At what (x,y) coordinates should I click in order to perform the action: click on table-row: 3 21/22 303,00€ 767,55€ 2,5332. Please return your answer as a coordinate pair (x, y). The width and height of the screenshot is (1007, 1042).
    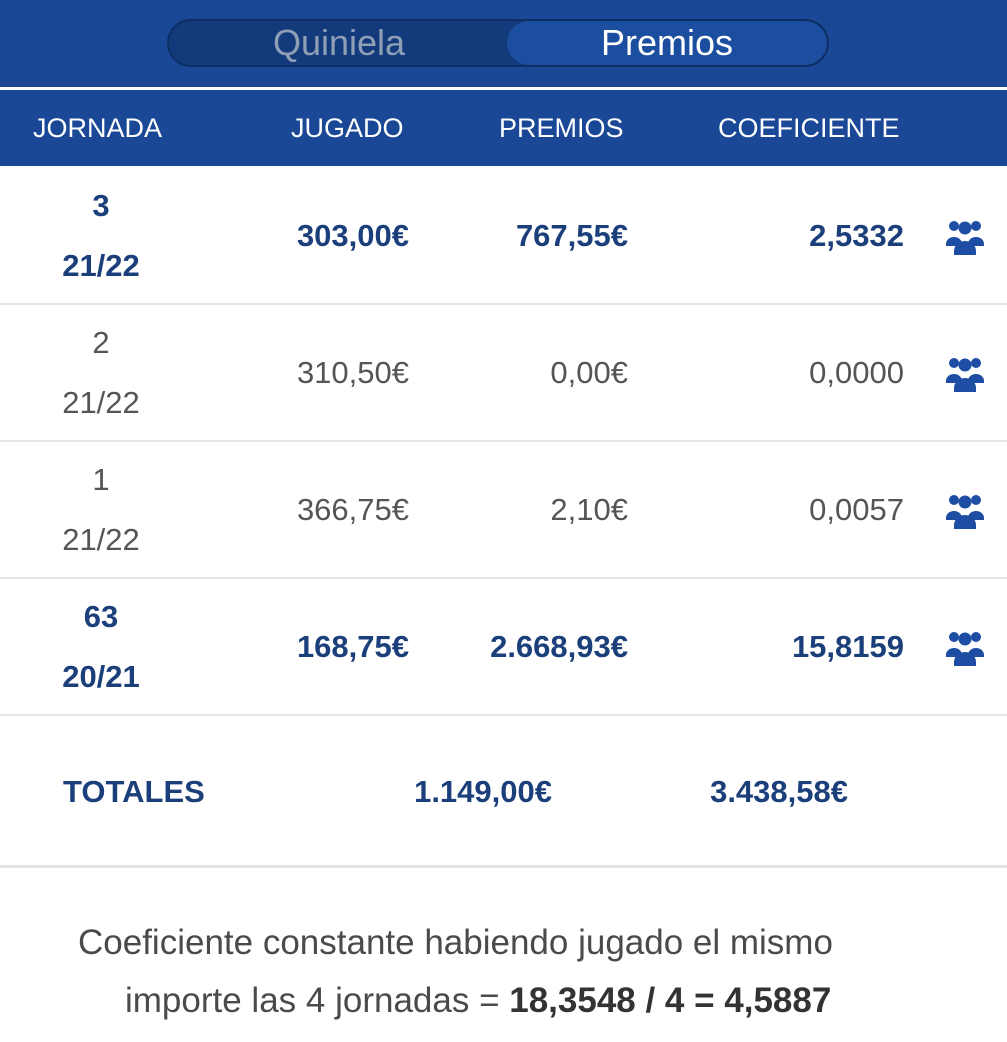
    Looking at the image, I should click on (503, 236).